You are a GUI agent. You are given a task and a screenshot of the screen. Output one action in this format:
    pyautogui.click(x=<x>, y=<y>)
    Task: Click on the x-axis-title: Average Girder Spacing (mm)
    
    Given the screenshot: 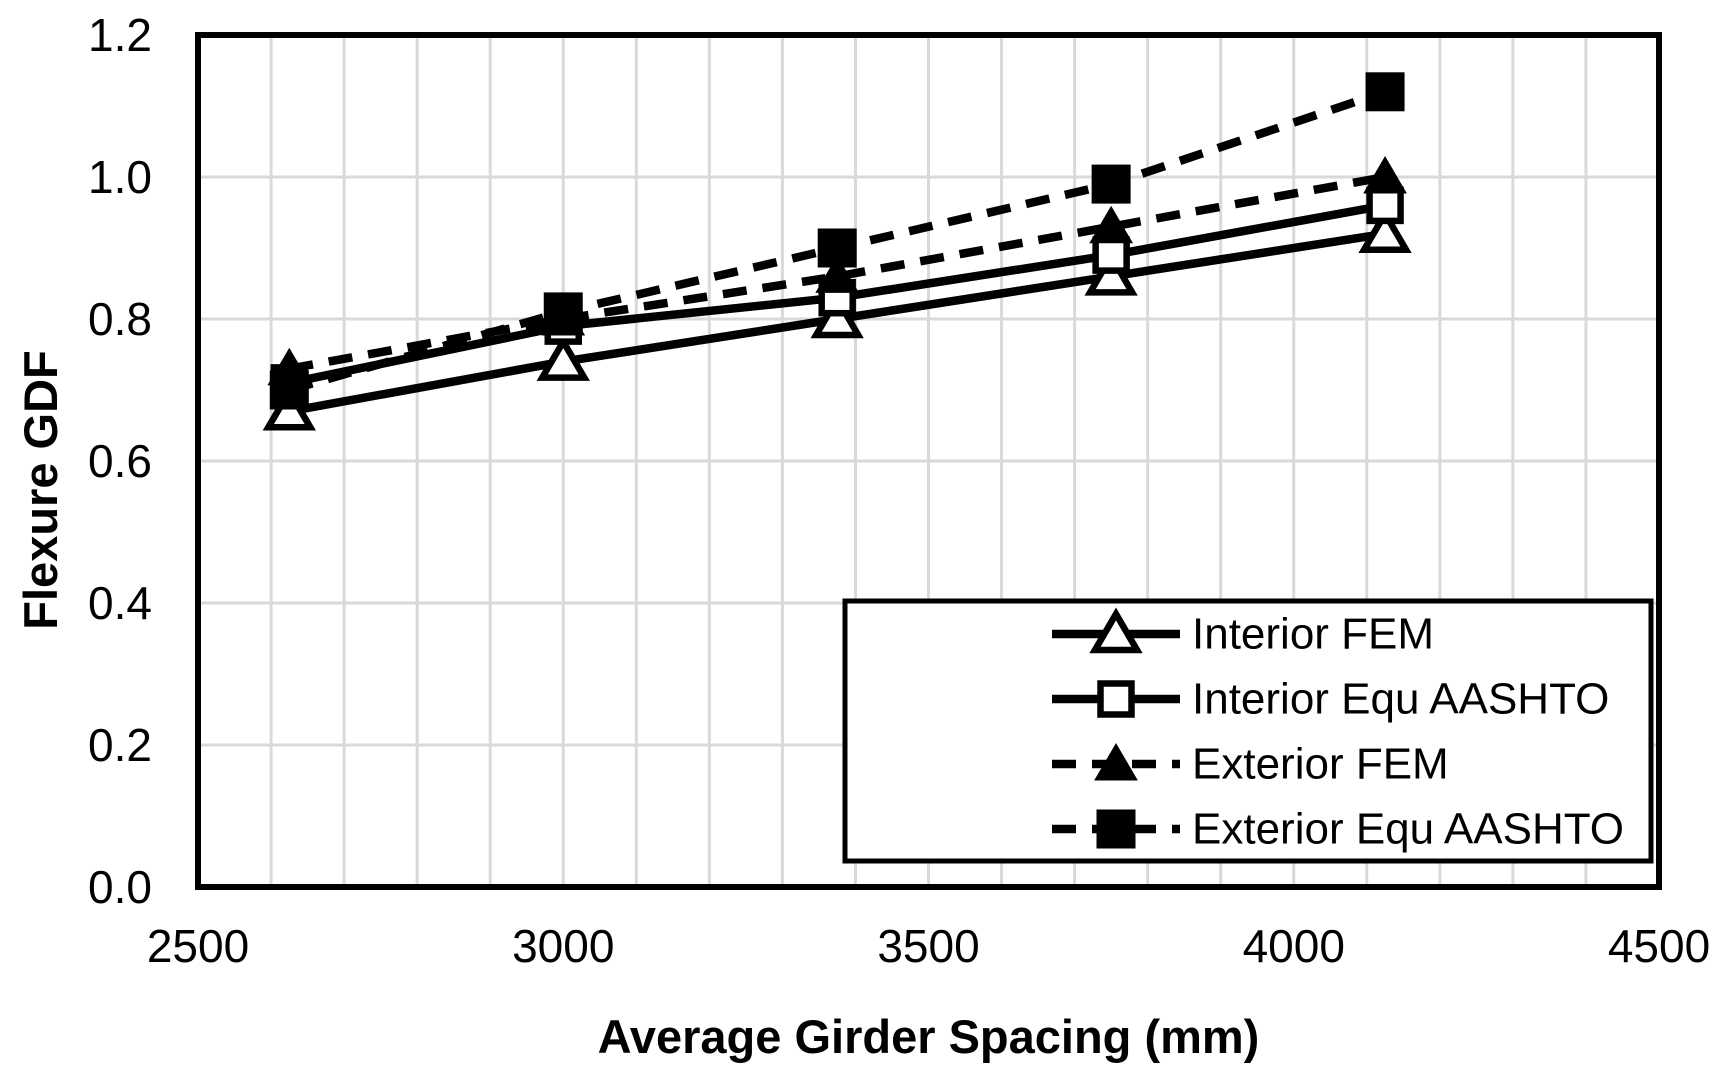 What is the action you would take?
    pyautogui.click(x=929, y=1036)
    